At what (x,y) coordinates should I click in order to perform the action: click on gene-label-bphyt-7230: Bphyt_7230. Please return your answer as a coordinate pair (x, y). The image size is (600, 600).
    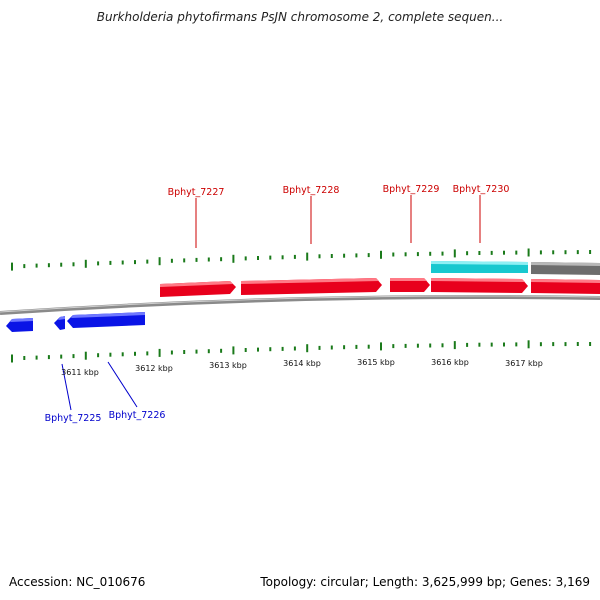
    Looking at the image, I should click on (481, 189).